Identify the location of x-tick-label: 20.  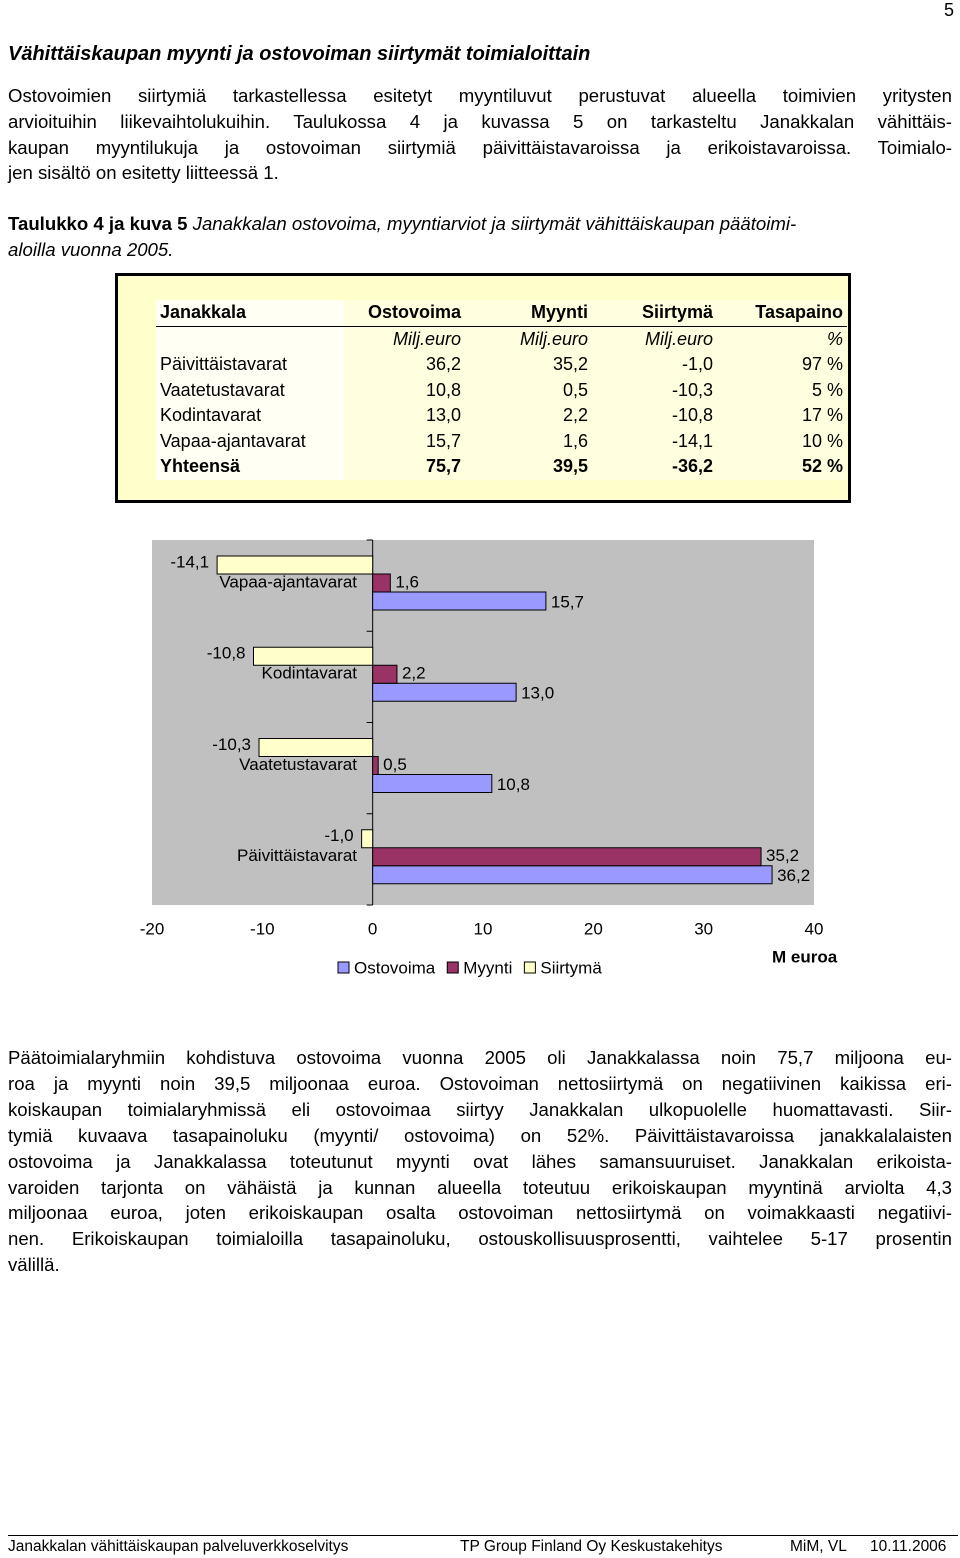
(593, 928).